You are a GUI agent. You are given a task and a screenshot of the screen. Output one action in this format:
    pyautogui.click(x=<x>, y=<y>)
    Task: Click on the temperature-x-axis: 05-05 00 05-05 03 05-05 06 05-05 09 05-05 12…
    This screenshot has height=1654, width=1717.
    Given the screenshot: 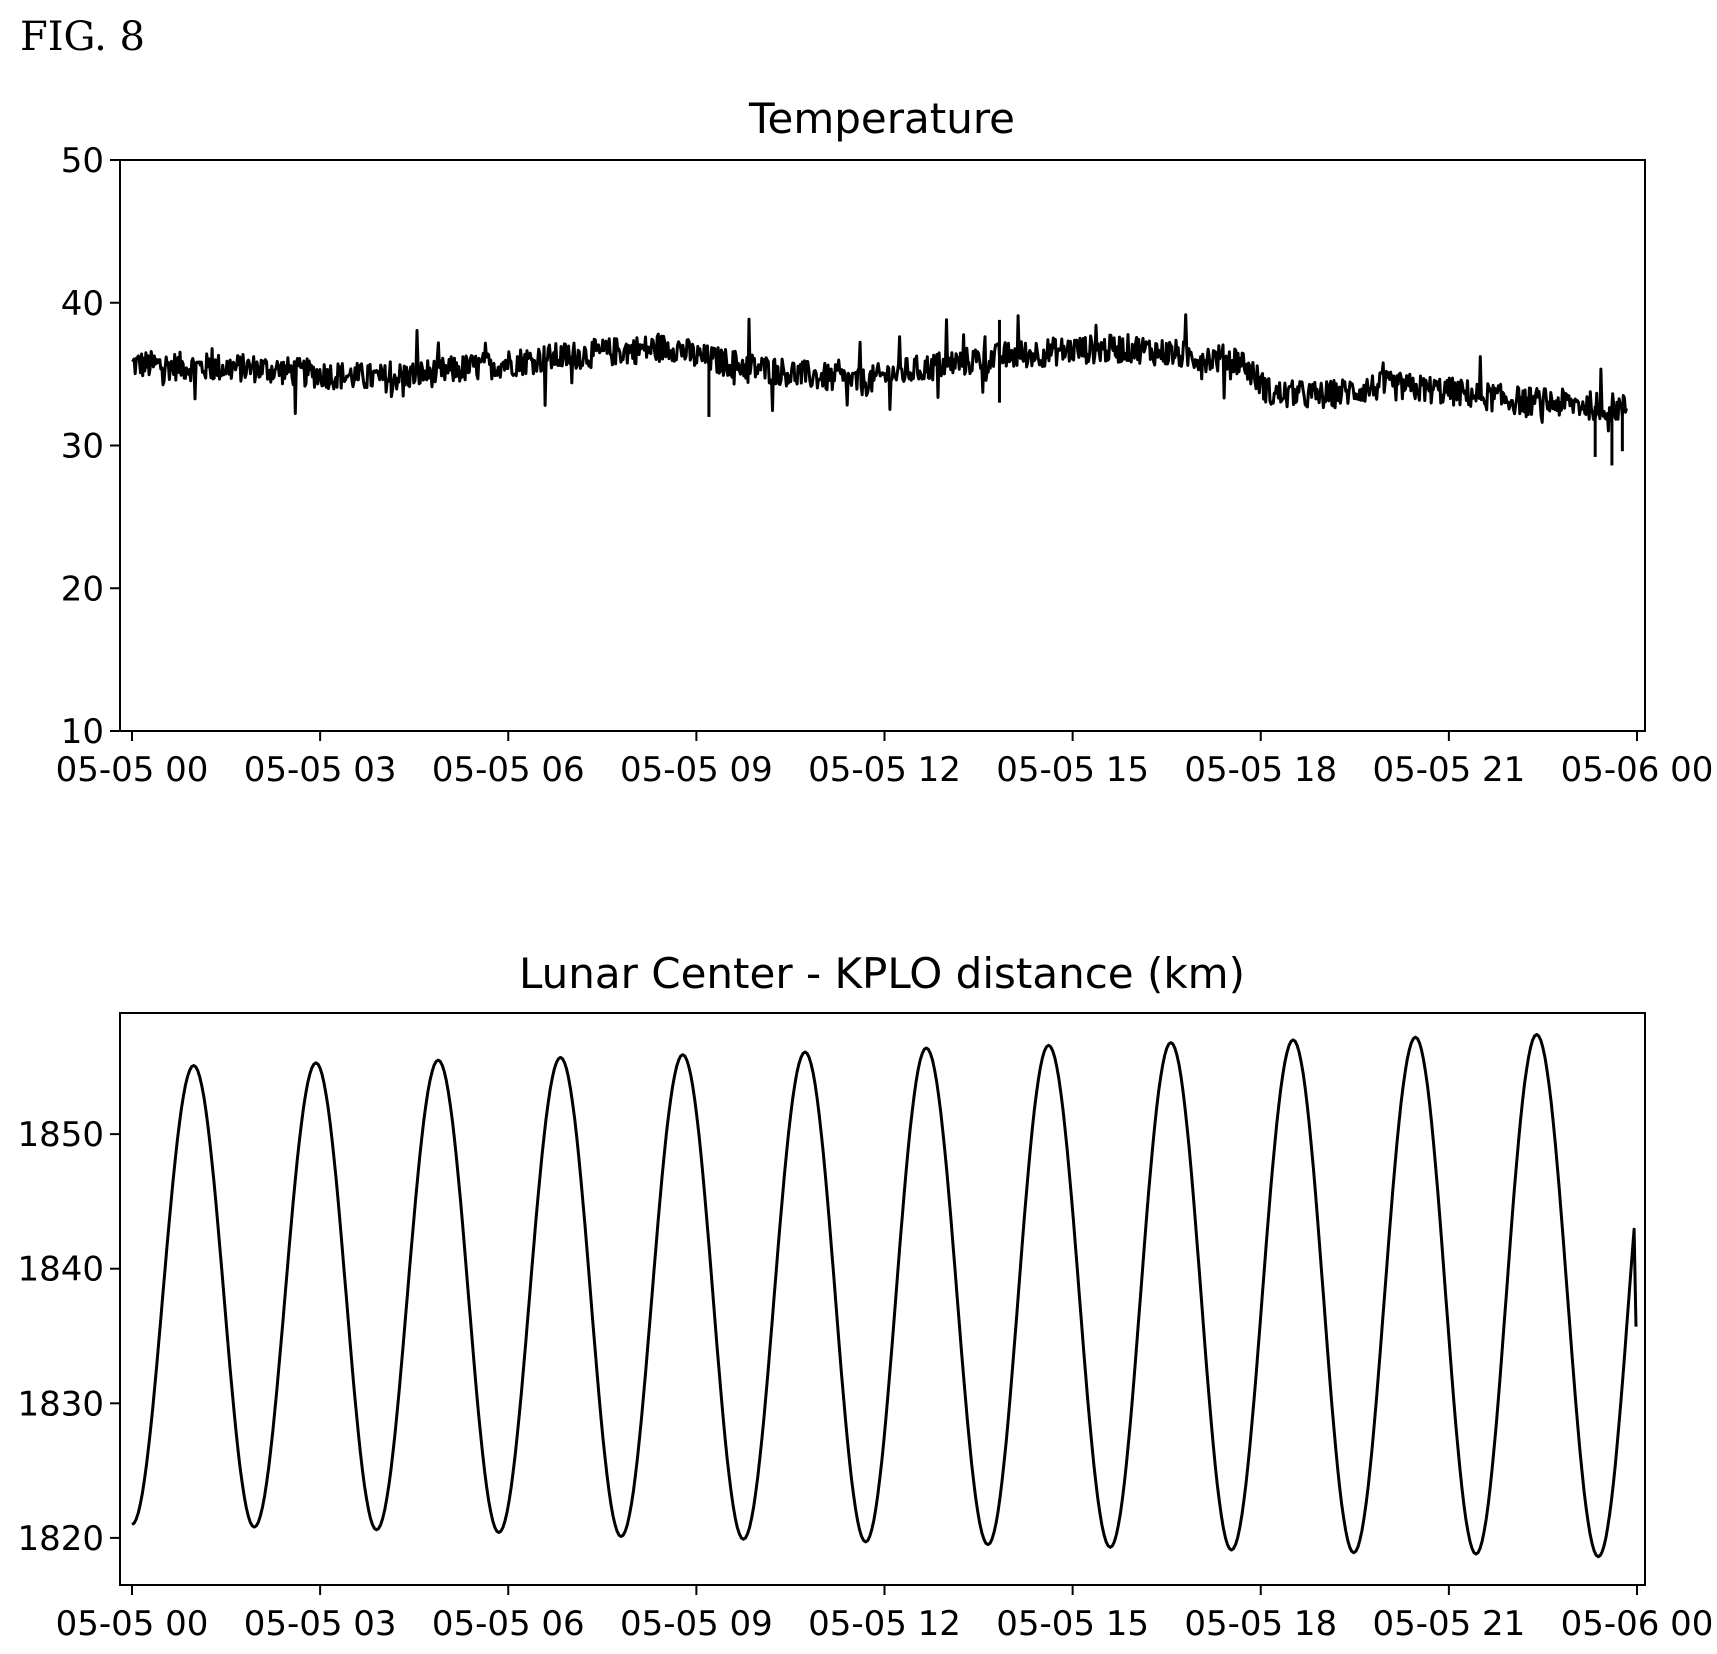 What is the action you would take?
    pyautogui.click(x=885, y=760)
    